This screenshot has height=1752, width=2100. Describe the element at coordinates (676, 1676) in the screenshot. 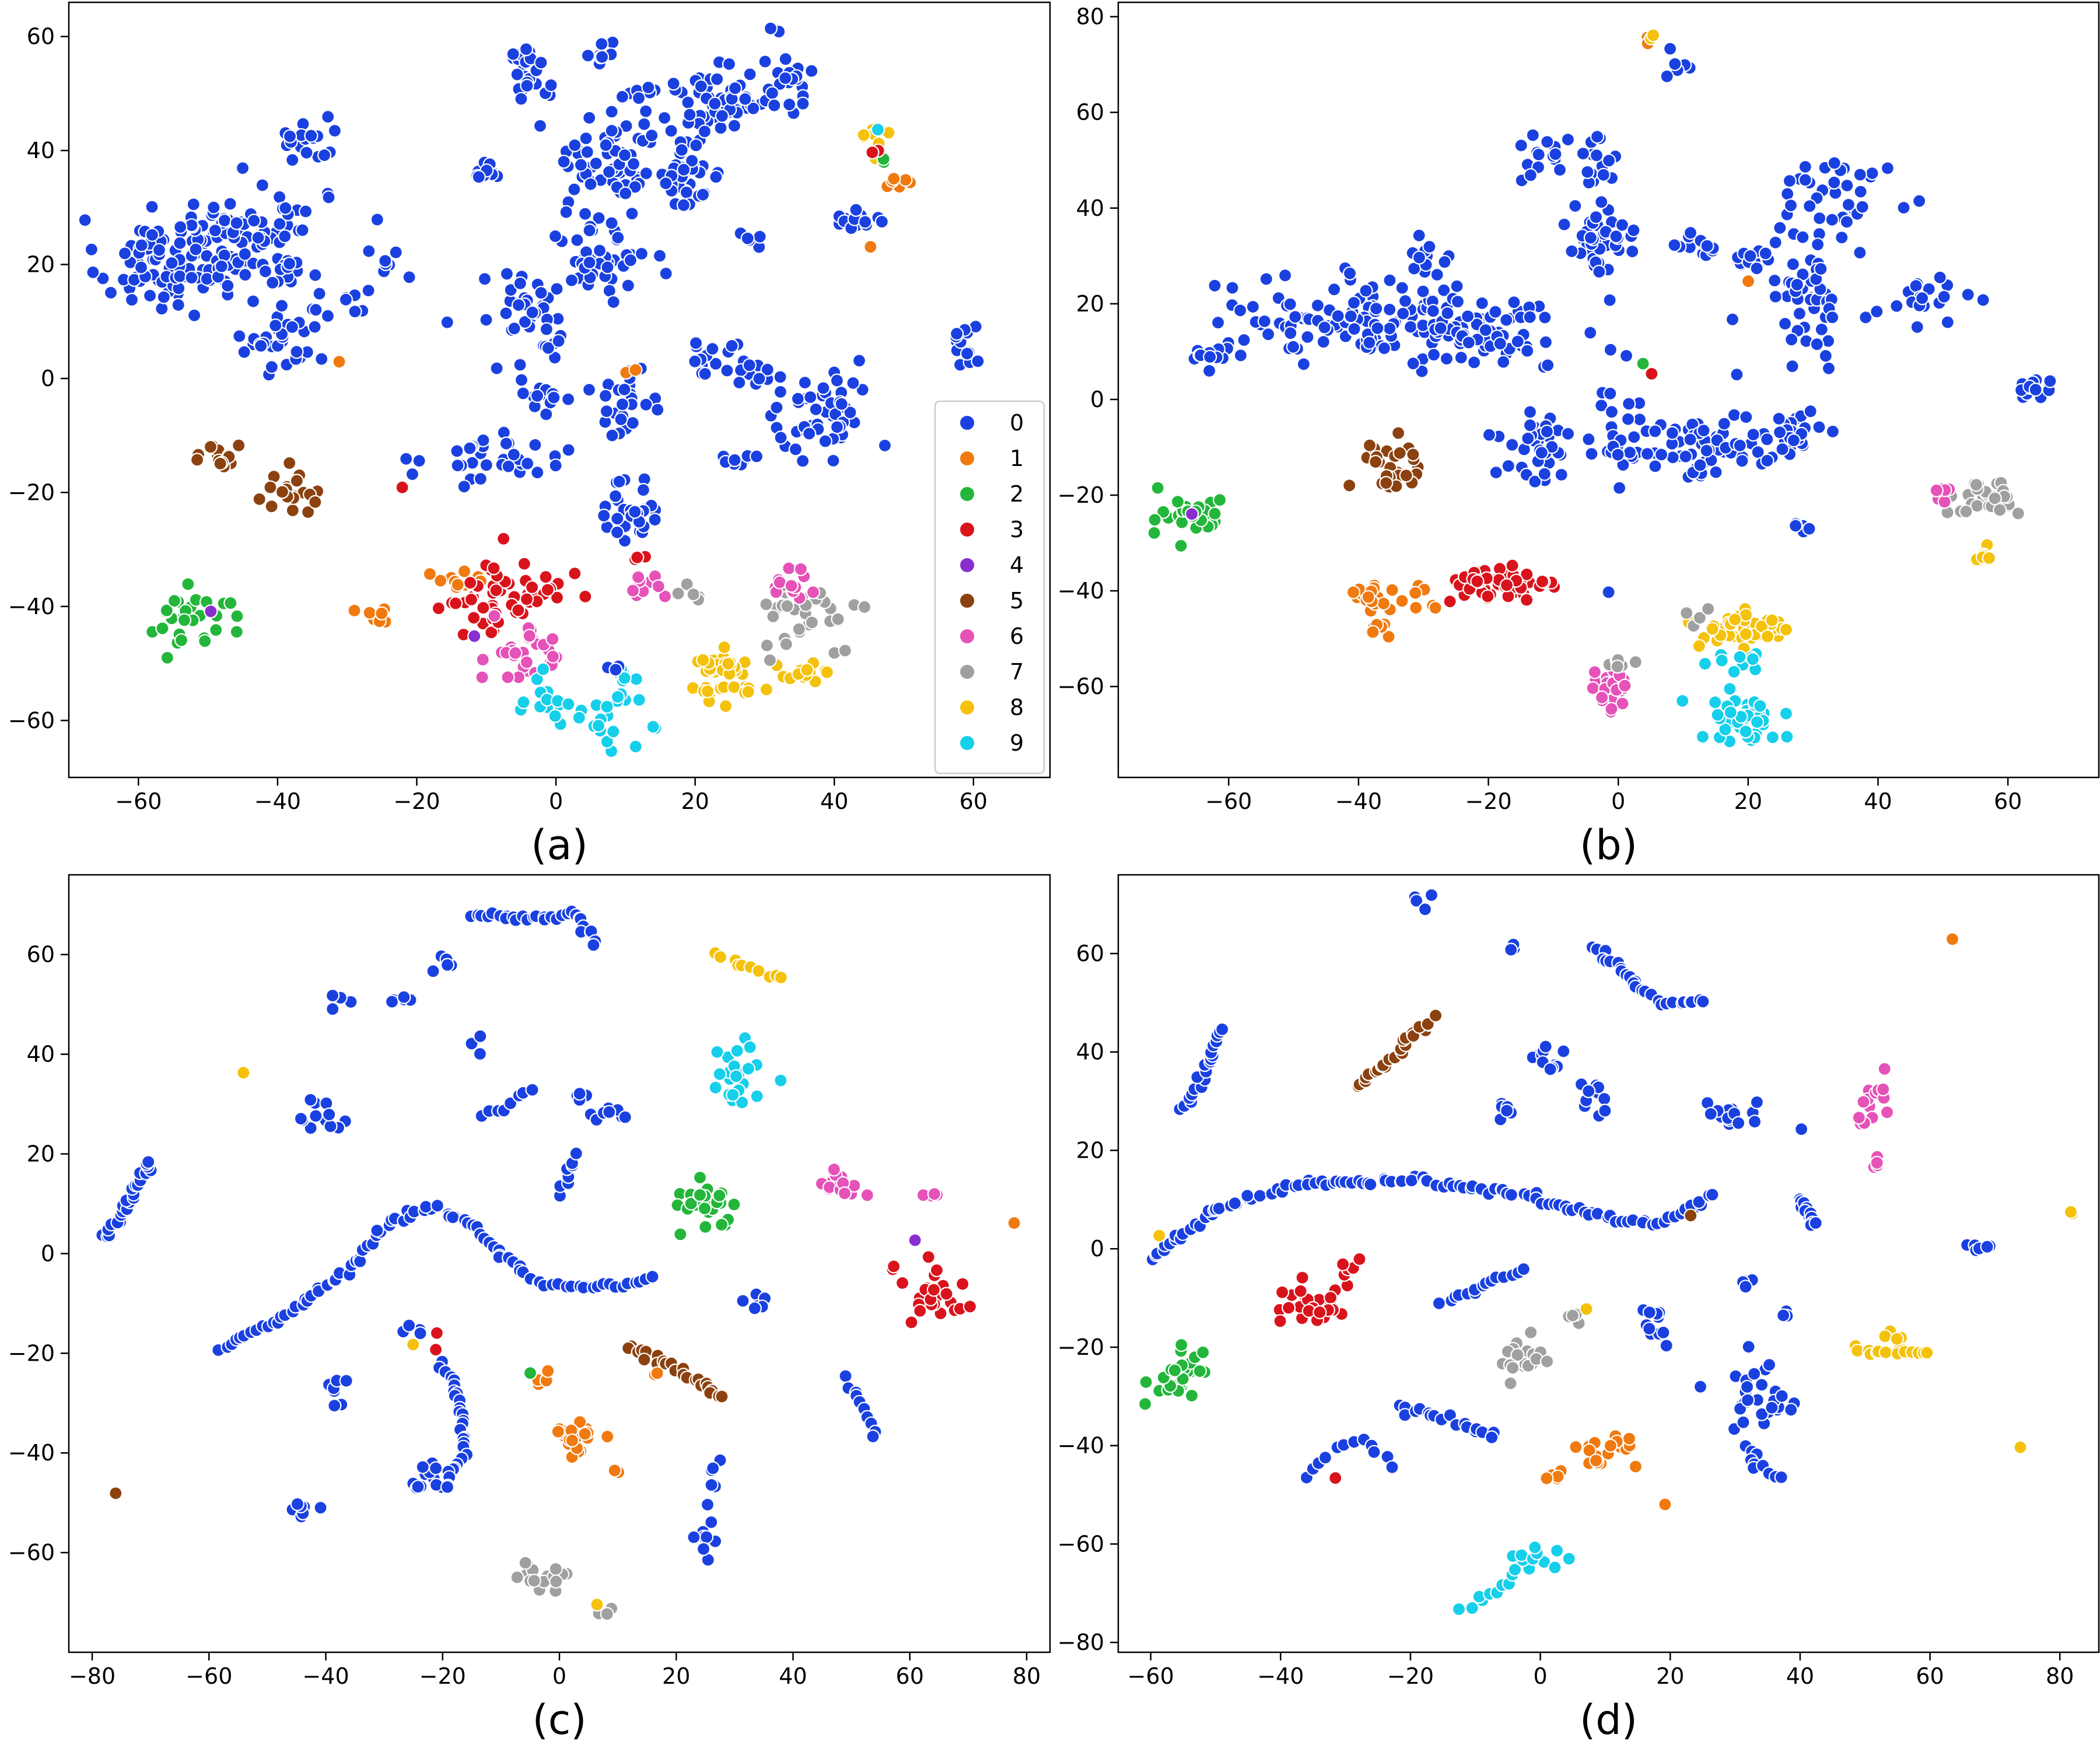

I see `x-tick-label: 20` at that location.